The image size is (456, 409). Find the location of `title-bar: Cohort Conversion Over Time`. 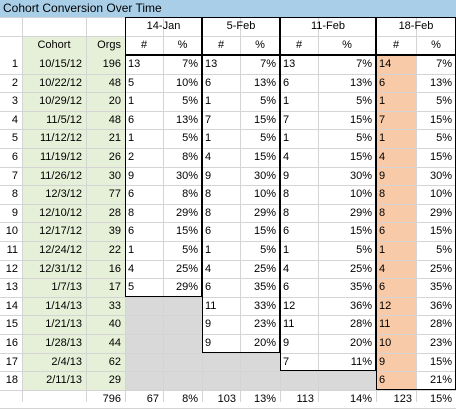

title-bar: Cohort Conversion Over Time is located at coordinates (228, 8).